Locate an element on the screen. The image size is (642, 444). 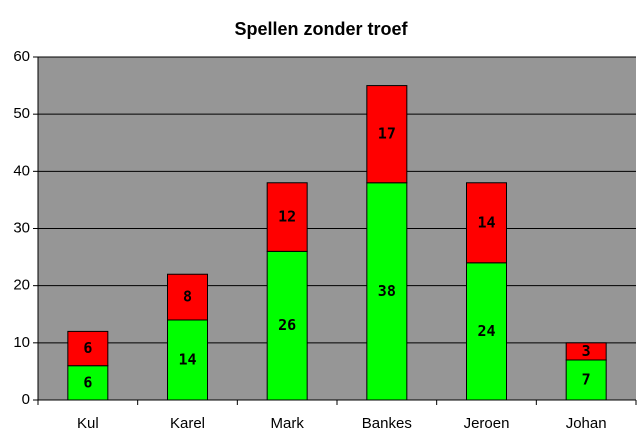
x-tick-label: Johan is located at coordinates (586, 423).